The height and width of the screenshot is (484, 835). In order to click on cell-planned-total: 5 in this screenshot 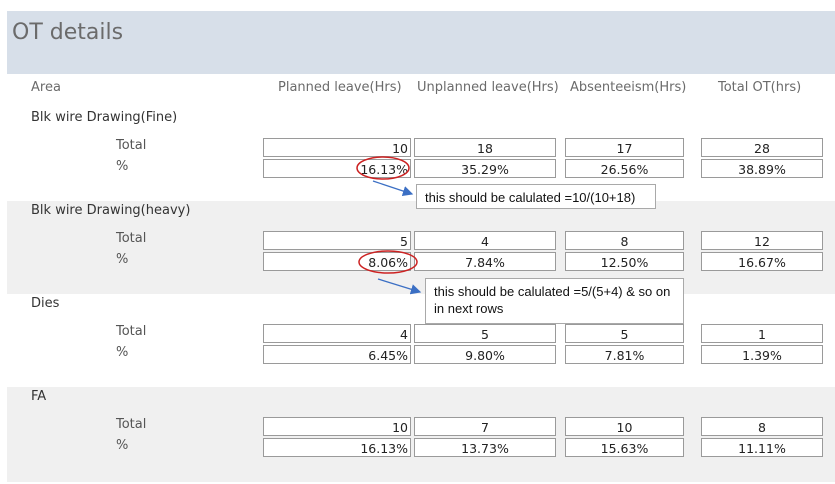, I will do `click(337, 240)`.